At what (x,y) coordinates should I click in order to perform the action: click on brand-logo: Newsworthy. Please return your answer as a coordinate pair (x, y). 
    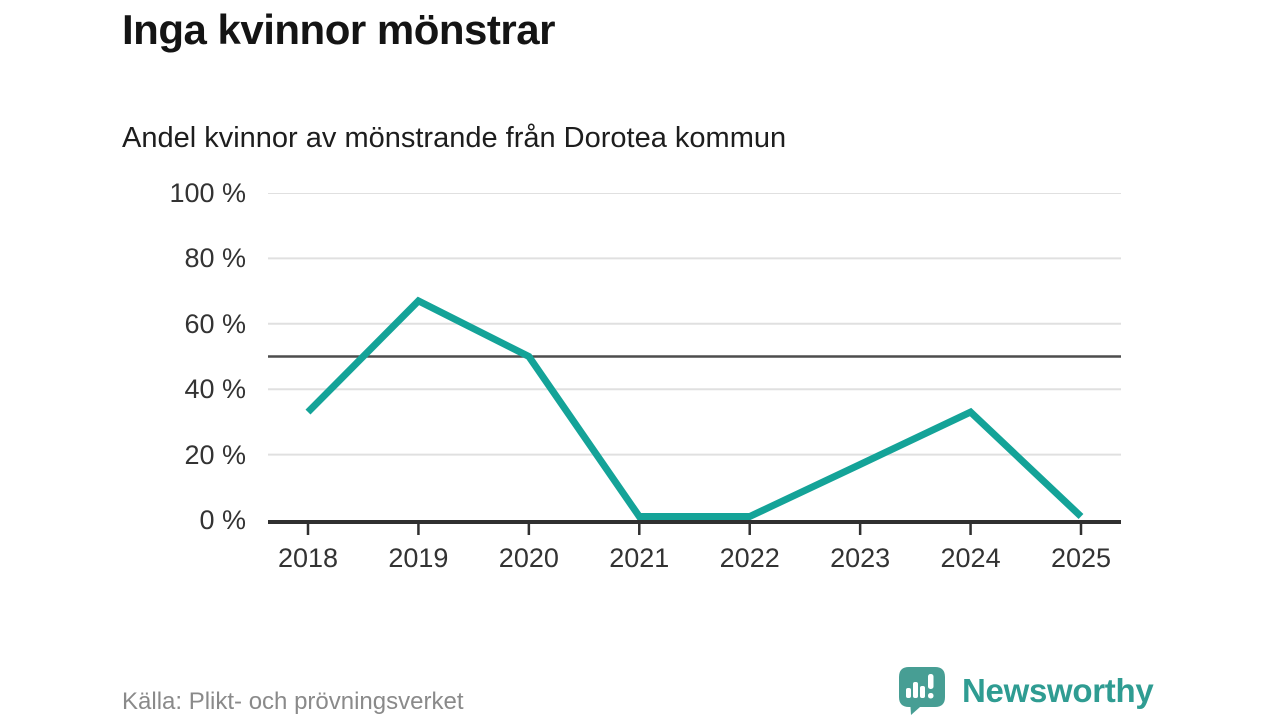
    Looking at the image, I should click on (1028, 691).